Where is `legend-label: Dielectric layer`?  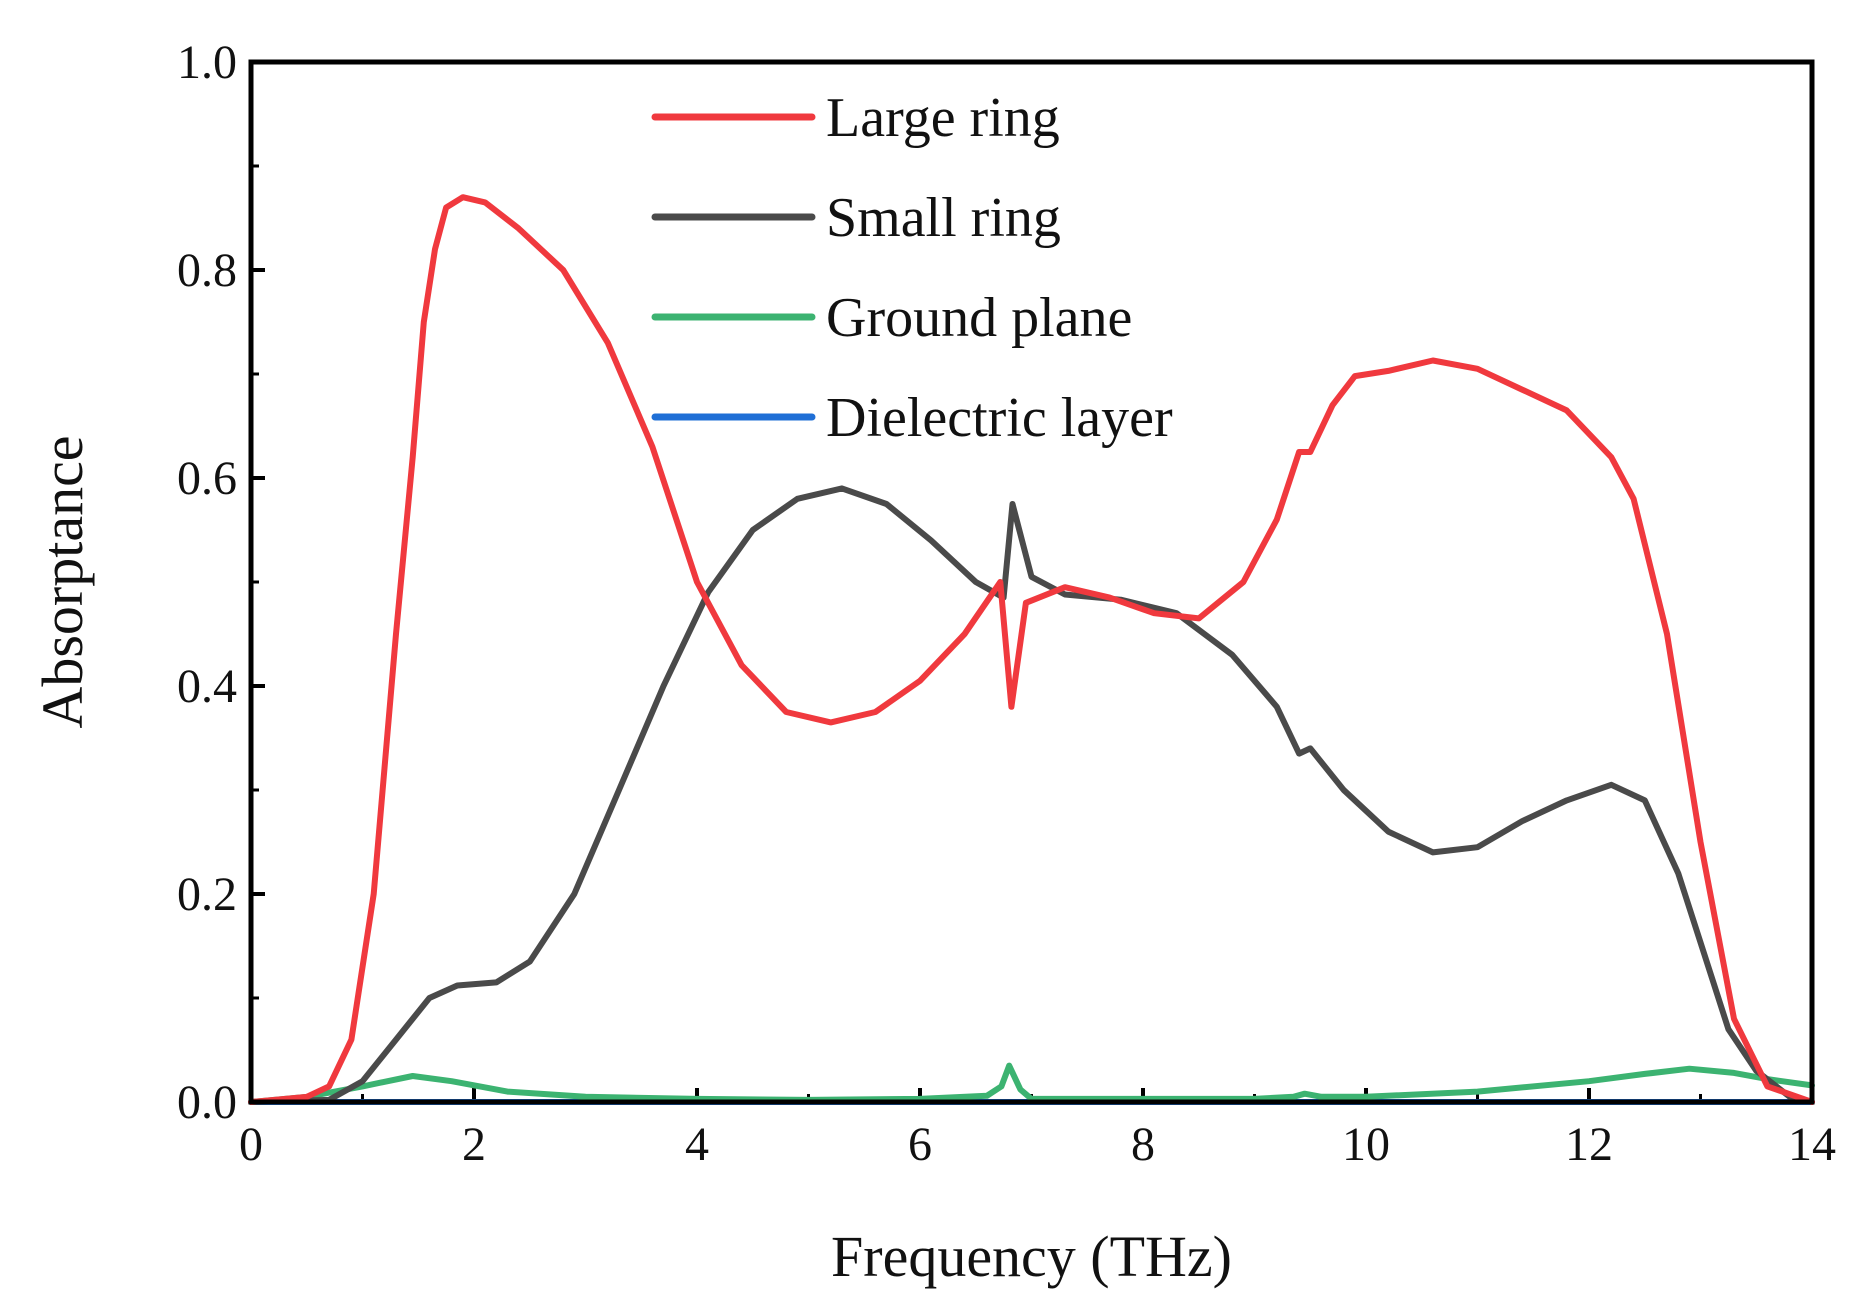 legend-label: Dielectric layer is located at coordinates (999, 418).